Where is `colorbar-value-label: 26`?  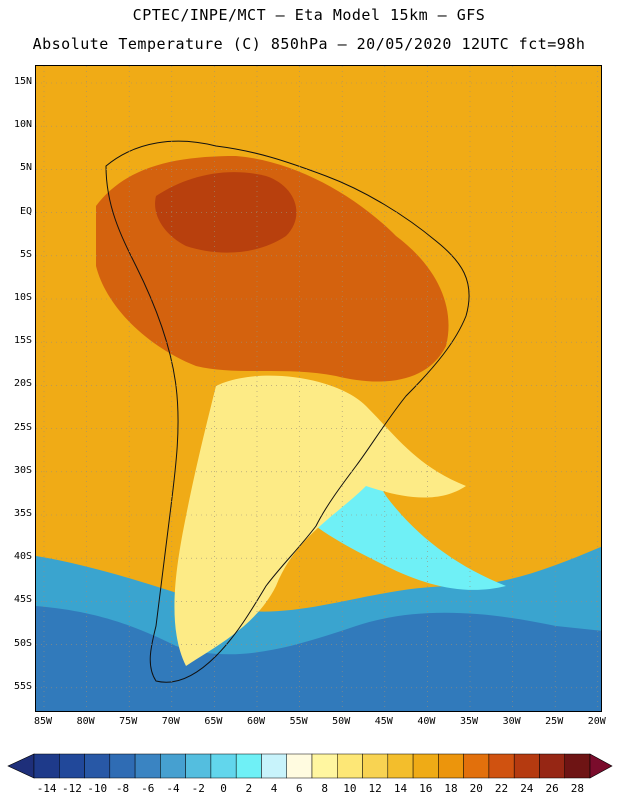
colorbar-value-label: 26 is located at coordinates (552, 788).